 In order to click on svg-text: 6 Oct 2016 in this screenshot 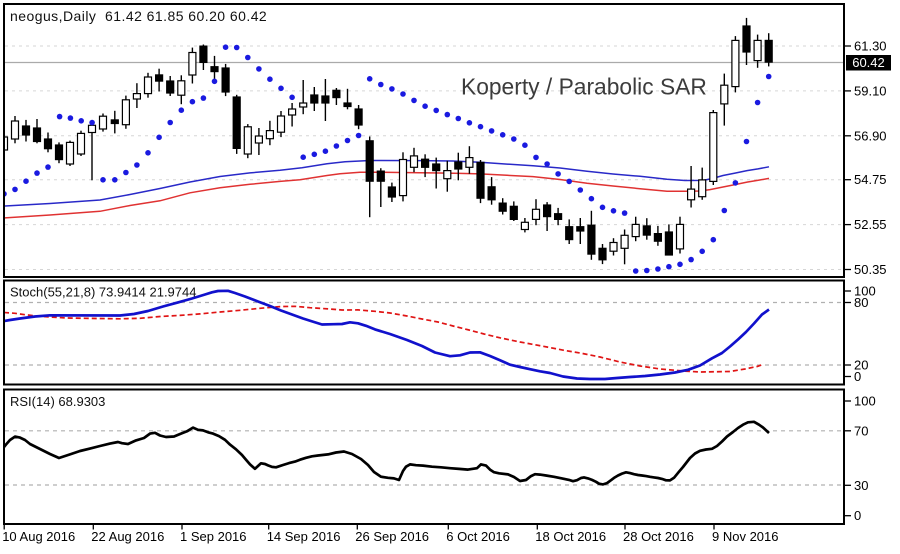, I will do `click(478, 536)`.